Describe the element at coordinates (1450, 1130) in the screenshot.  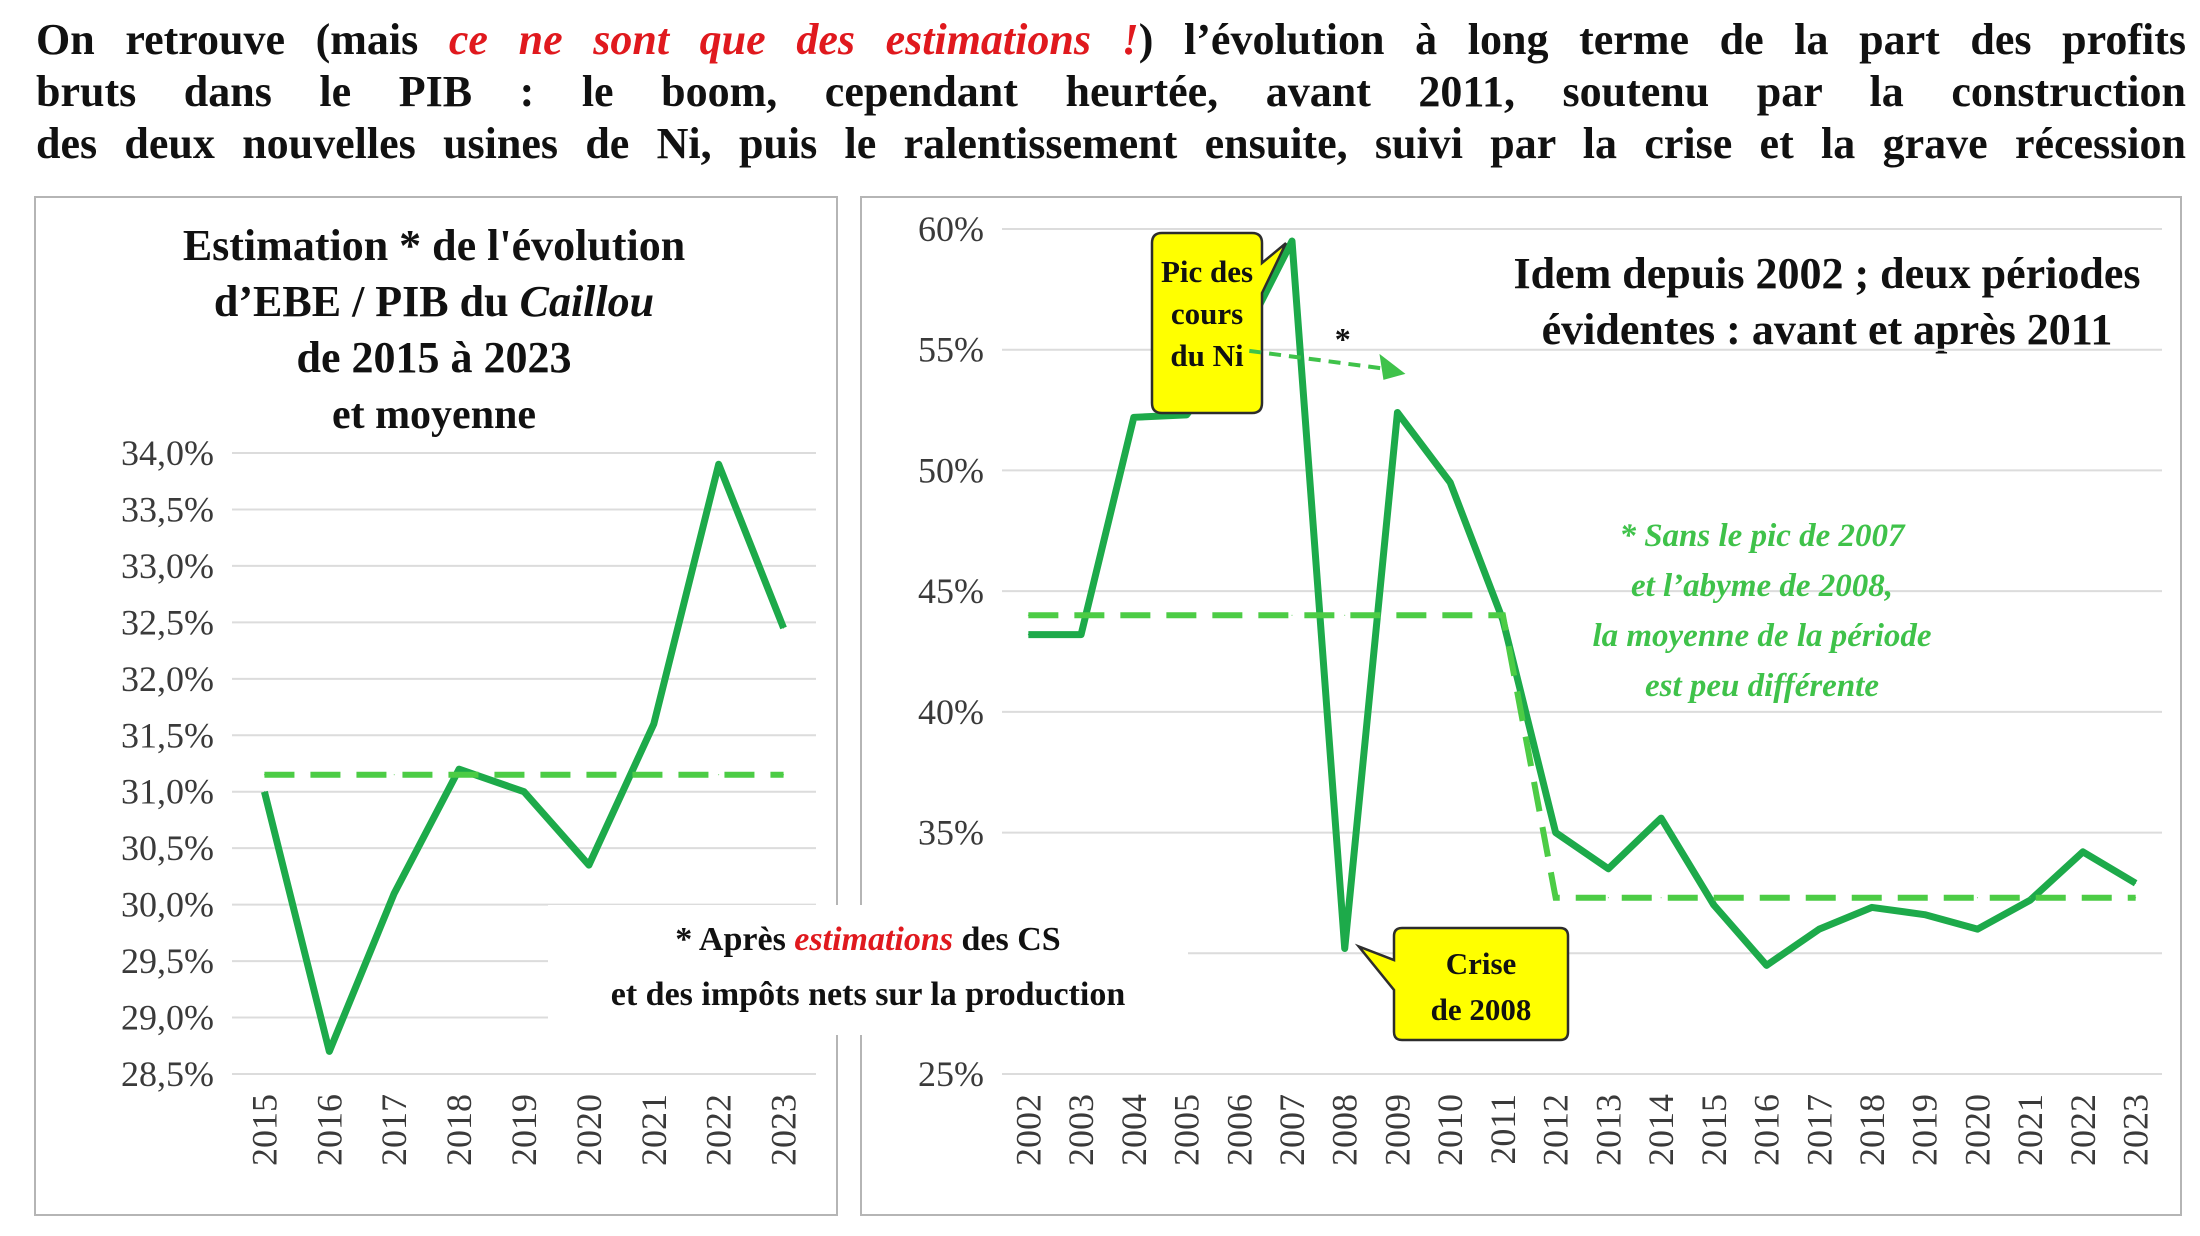
I see `x-tick-label: 2010` at that location.